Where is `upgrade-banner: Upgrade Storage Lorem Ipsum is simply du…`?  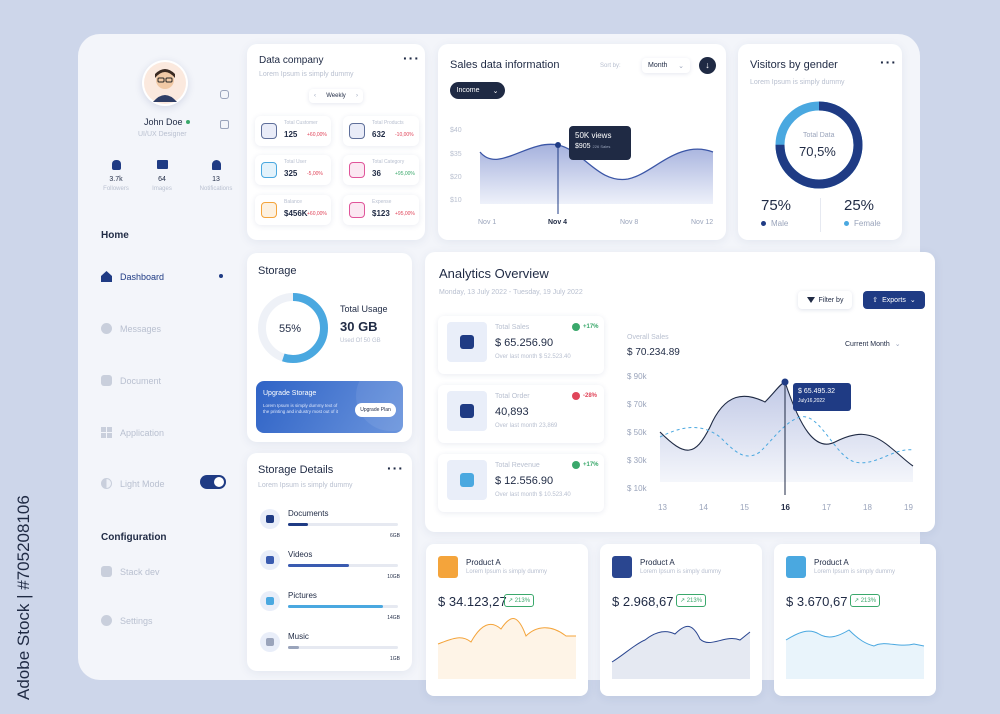
upgrade-banner: Upgrade Storage Lorem Ipsum is simply du… is located at coordinates (329, 407).